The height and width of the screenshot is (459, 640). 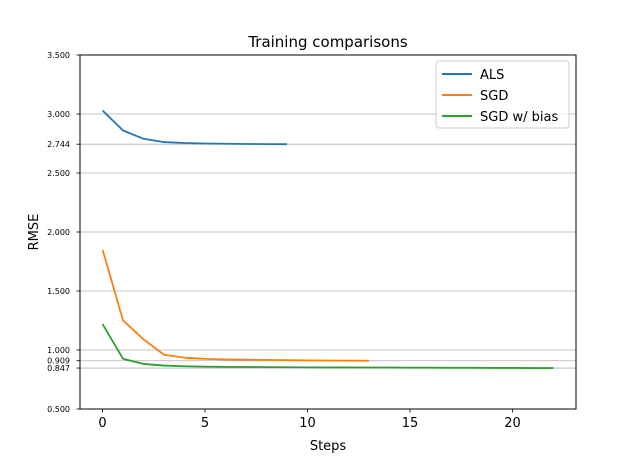 What do you see at coordinates (58, 291) in the screenshot?
I see `y-tick-label: 1.500` at bounding box center [58, 291].